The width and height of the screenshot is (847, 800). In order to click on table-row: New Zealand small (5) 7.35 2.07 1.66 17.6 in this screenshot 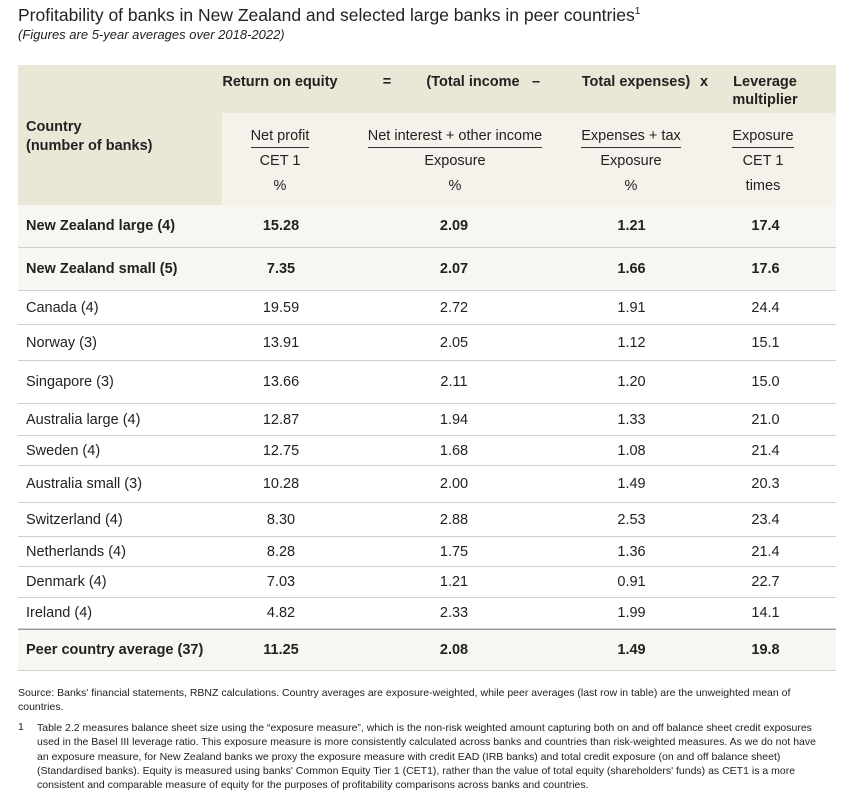, I will do `click(427, 269)`.